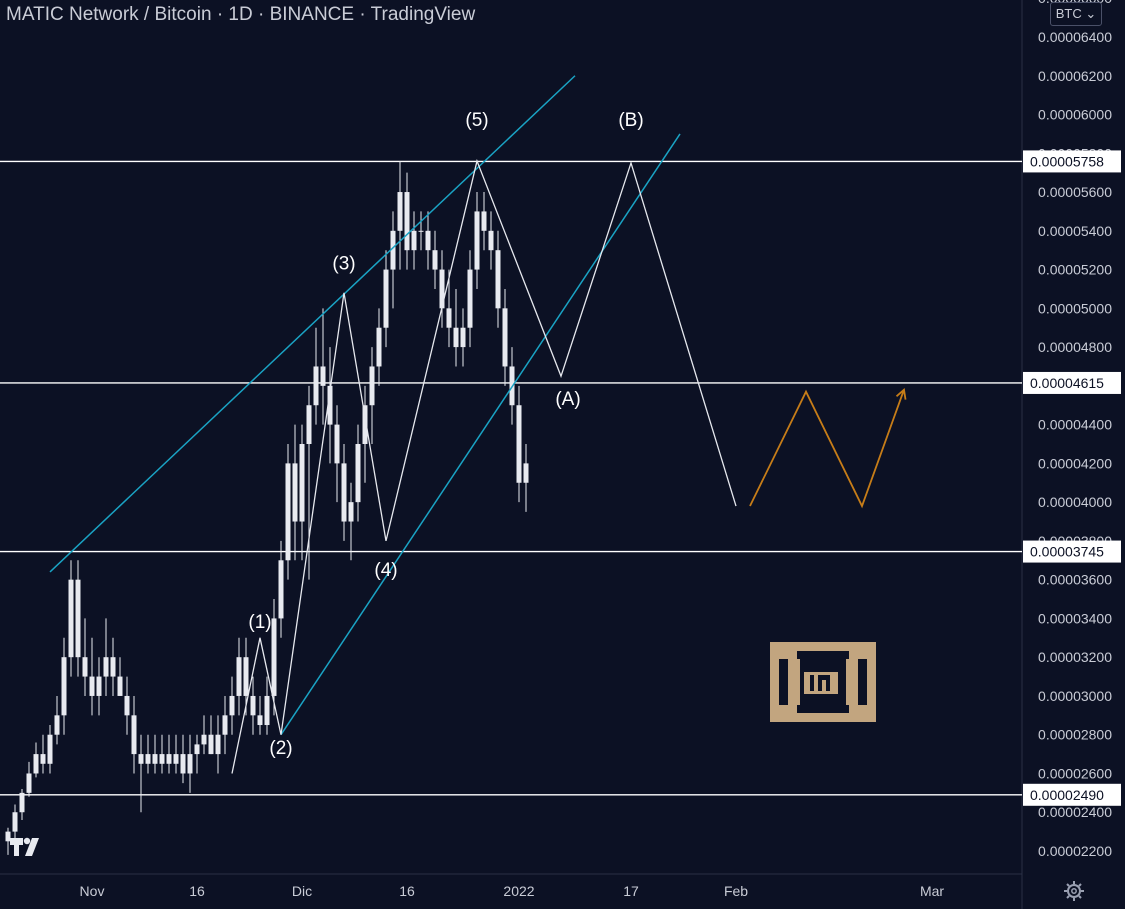 This screenshot has height=909, width=1125. I want to click on exchange-label: BINANCE, so click(312, 14).